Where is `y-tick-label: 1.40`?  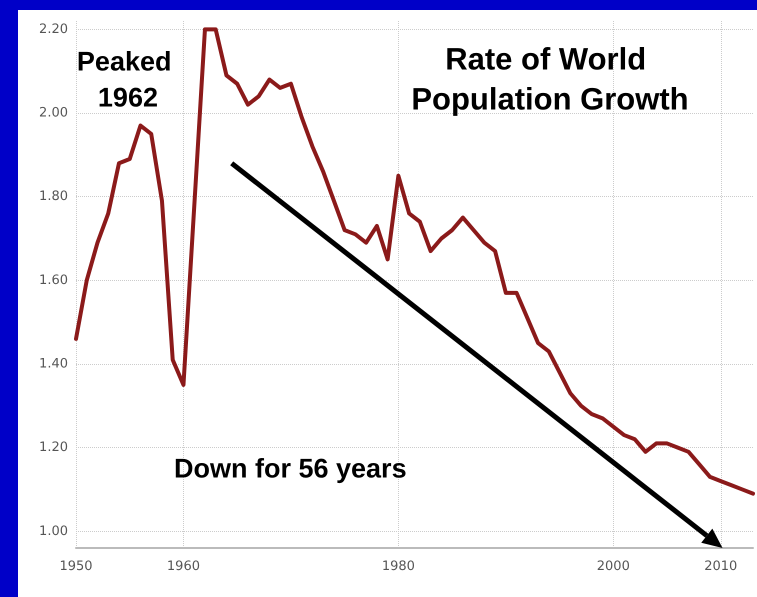 y-tick-label: 1.40 is located at coordinates (53, 364).